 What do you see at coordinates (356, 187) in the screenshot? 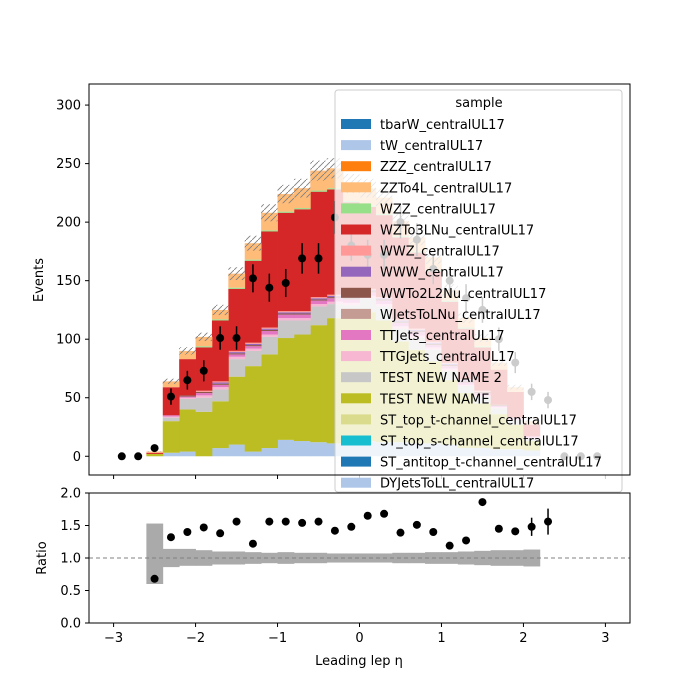
I see `legend-swatch-ZZTo4L_centralUL17` at bounding box center [356, 187].